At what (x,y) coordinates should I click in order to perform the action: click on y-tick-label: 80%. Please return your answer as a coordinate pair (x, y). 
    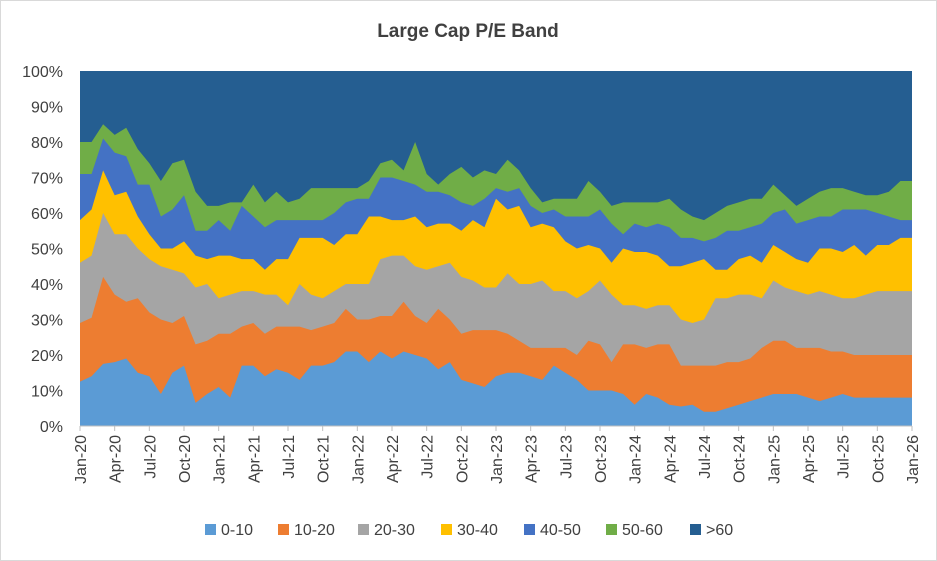
    Looking at the image, I should click on (47, 143).